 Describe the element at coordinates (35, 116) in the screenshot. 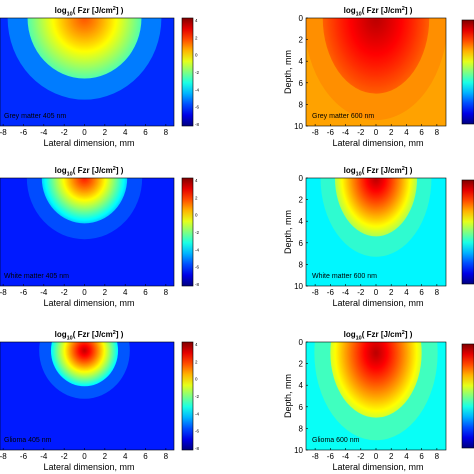

I see `panel-annotation: Grey matter 405 nm` at that location.